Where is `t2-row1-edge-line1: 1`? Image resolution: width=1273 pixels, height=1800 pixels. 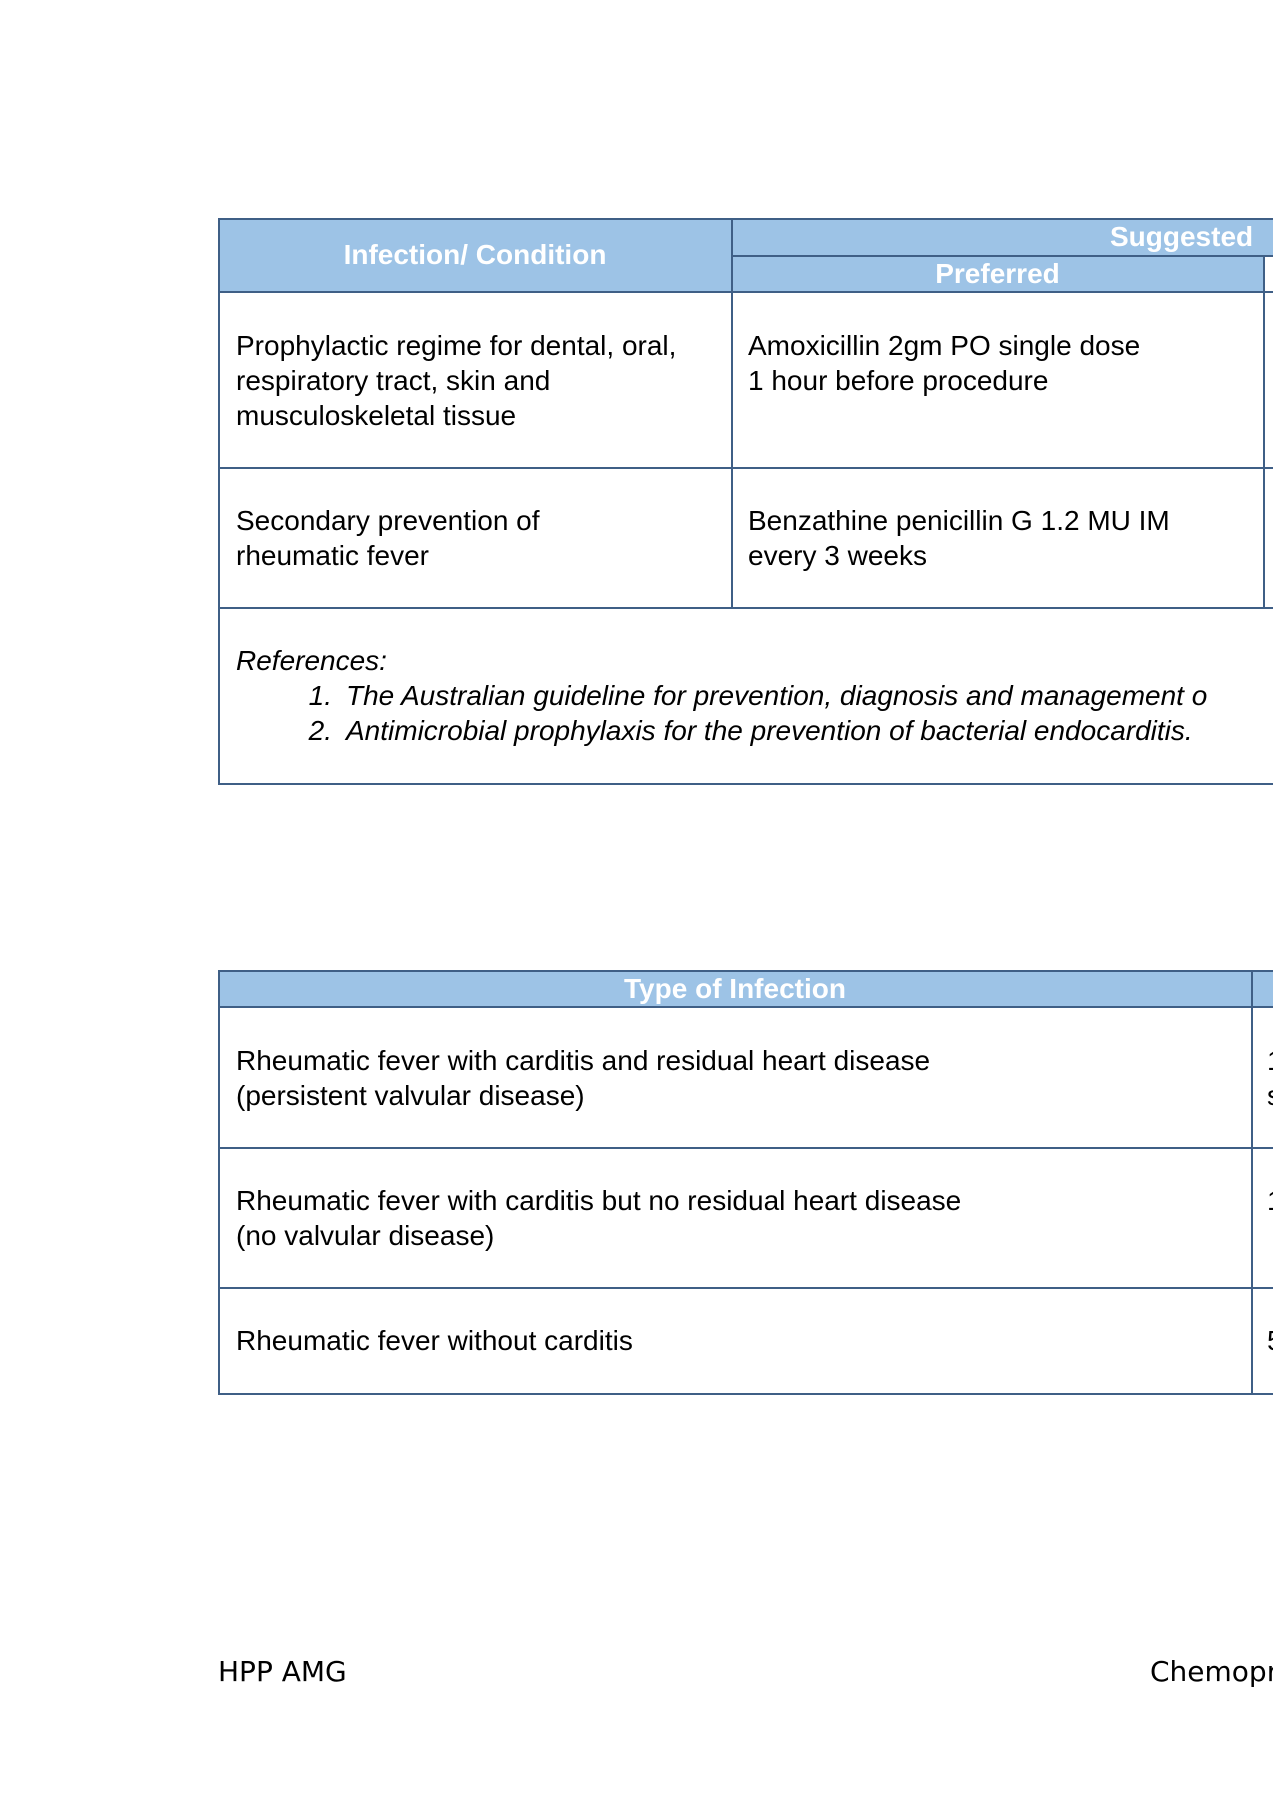
t2-row1-edge-line1: 1 is located at coordinates (1270, 1060).